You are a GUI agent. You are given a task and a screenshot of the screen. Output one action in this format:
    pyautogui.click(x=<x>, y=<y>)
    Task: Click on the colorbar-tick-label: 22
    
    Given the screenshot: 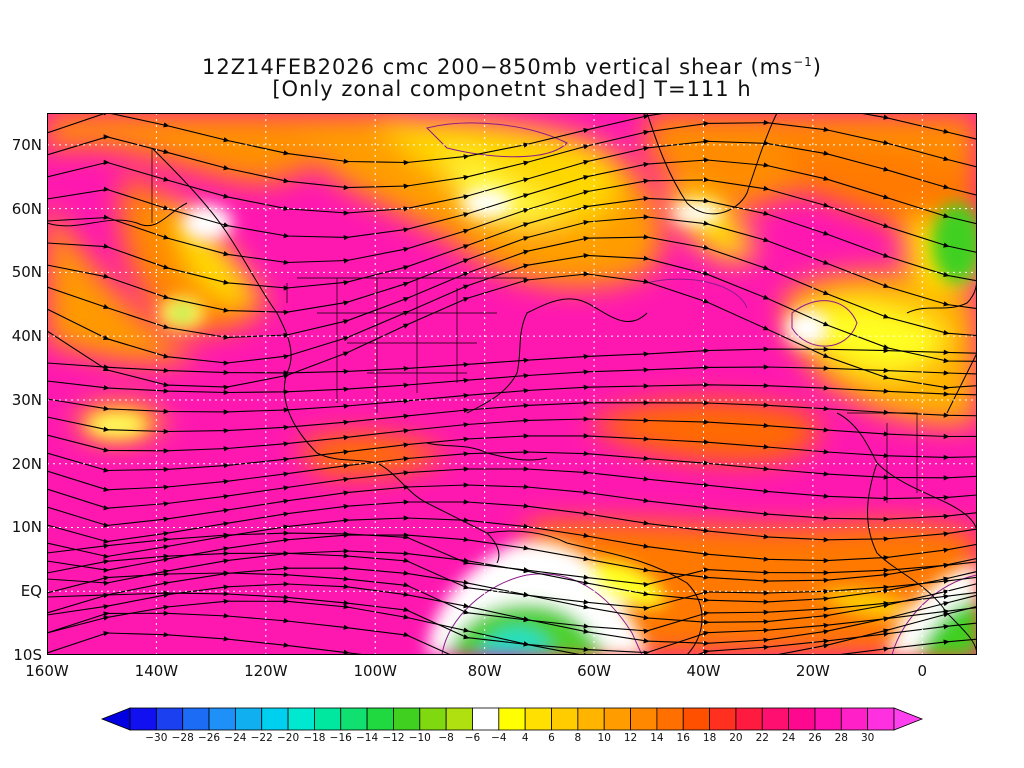 What is the action you would take?
    pyautogui.click(x=762, y=738)
    